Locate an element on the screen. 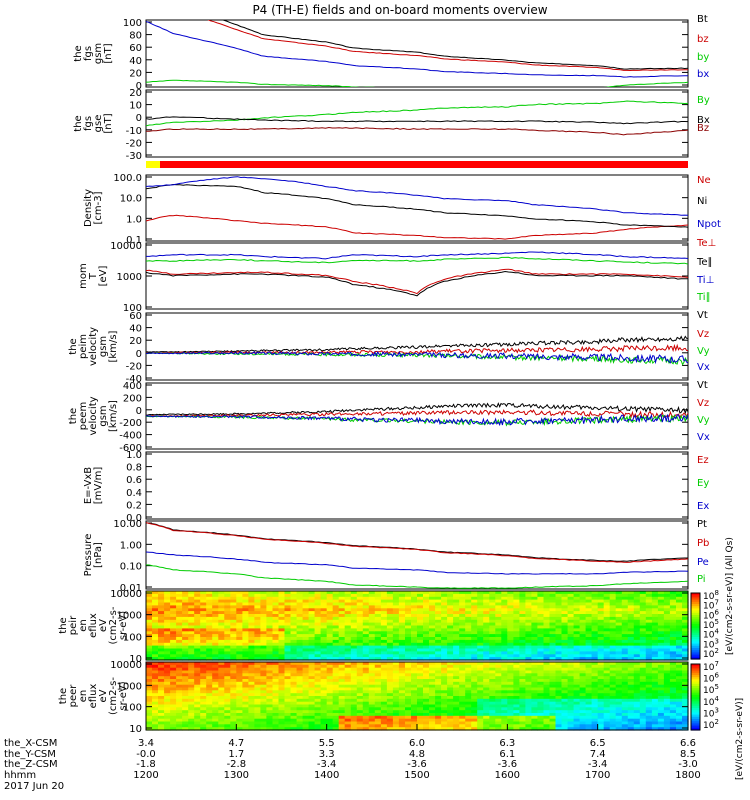 This screenshot has height=800, width=750. y-axis-label: sr-eV) is located at coordinates (123, 695).